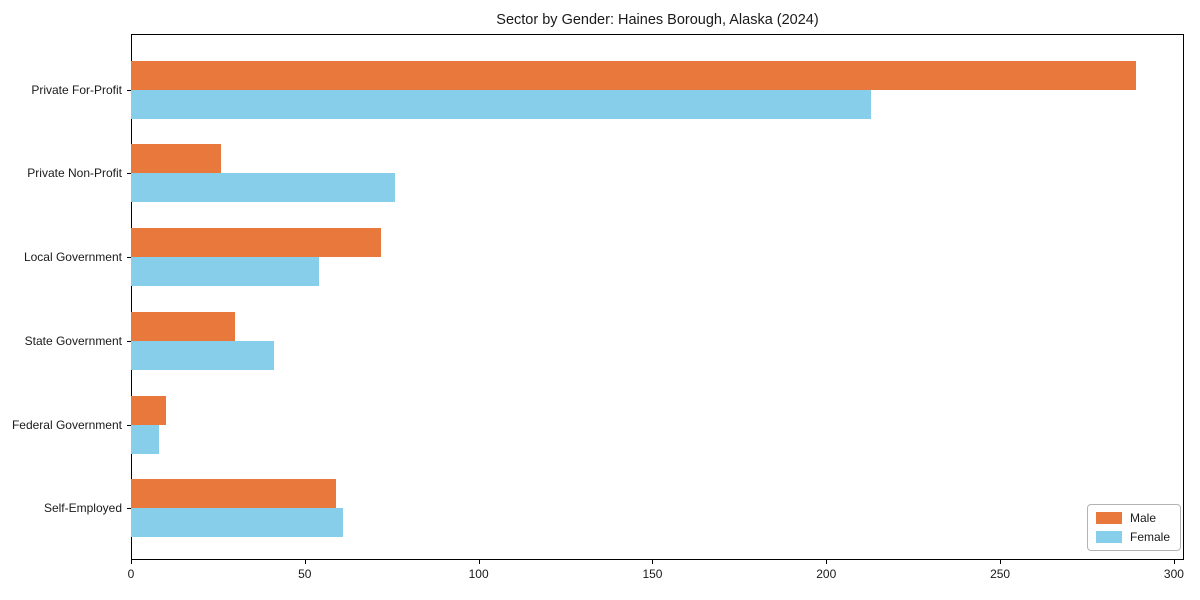 This screenshot has height=600, width=1200. What do you see at coordinates (66, 424) in the screenshot?
I see `y-tick-label: Federal Government` at bounding box center [66, 424].